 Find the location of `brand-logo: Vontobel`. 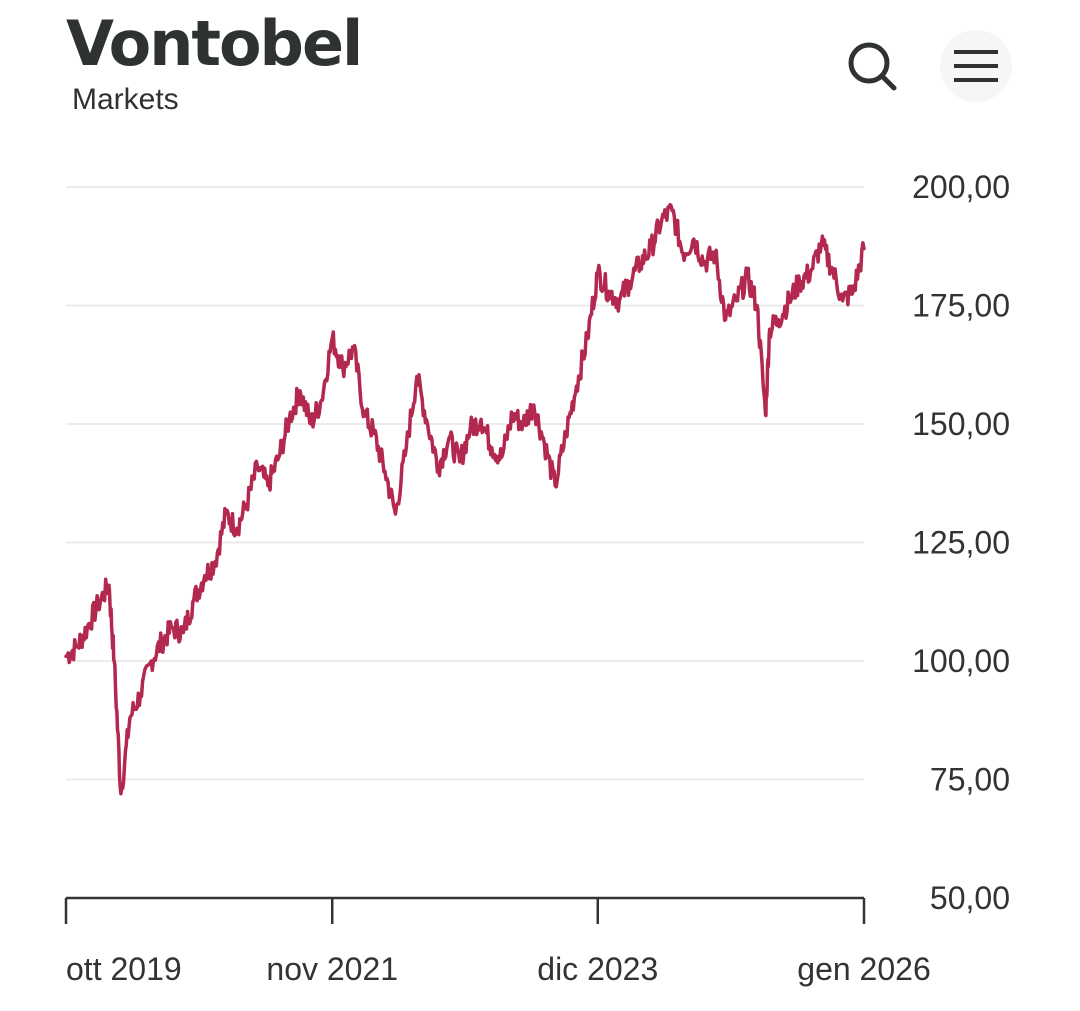

brand-logo: Vontobel is located at coordinates (214, 43).